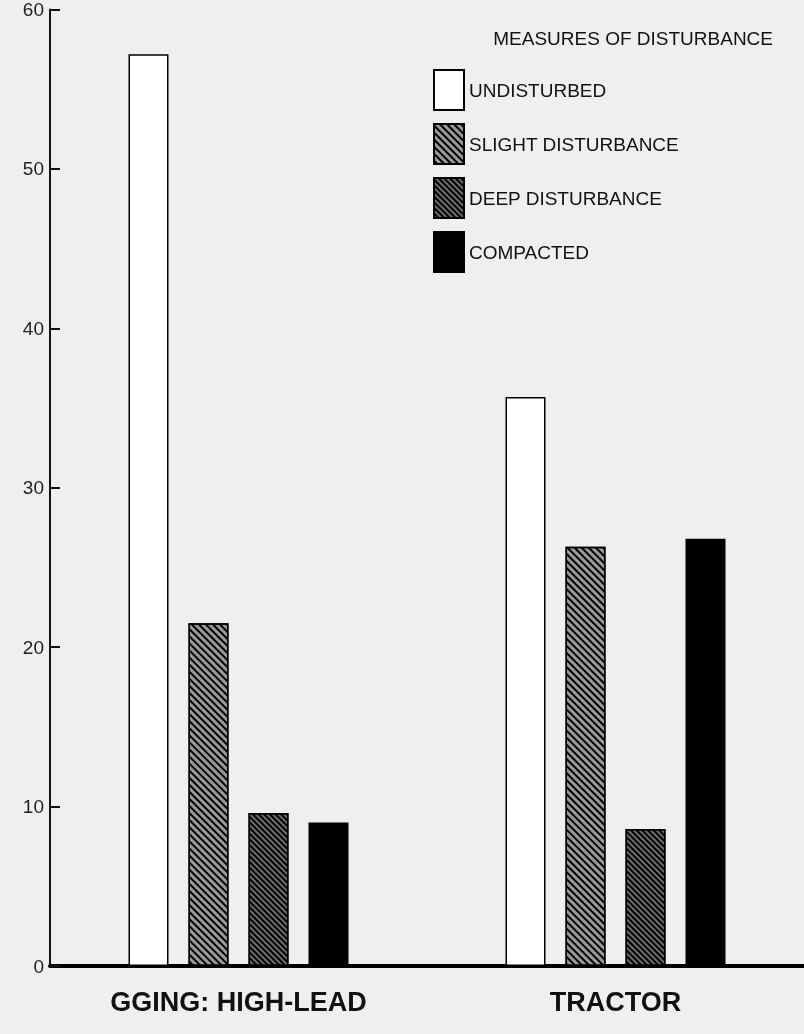  Describe the element at coordinates (33, 647) in the screenshot. I see `y-tick-label: 20` at that location.